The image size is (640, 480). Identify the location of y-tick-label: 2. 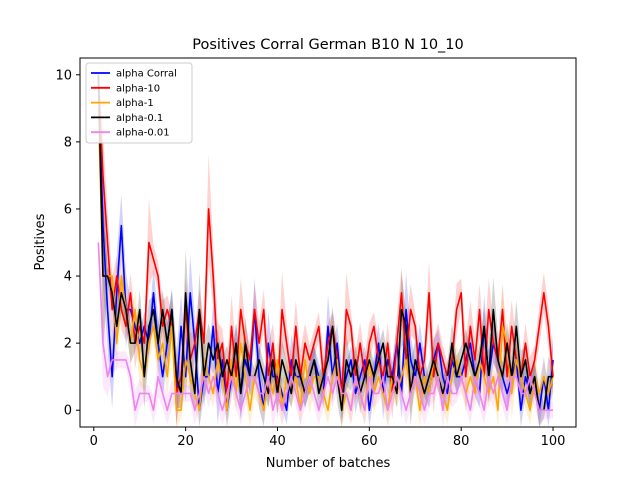
(68, 344).